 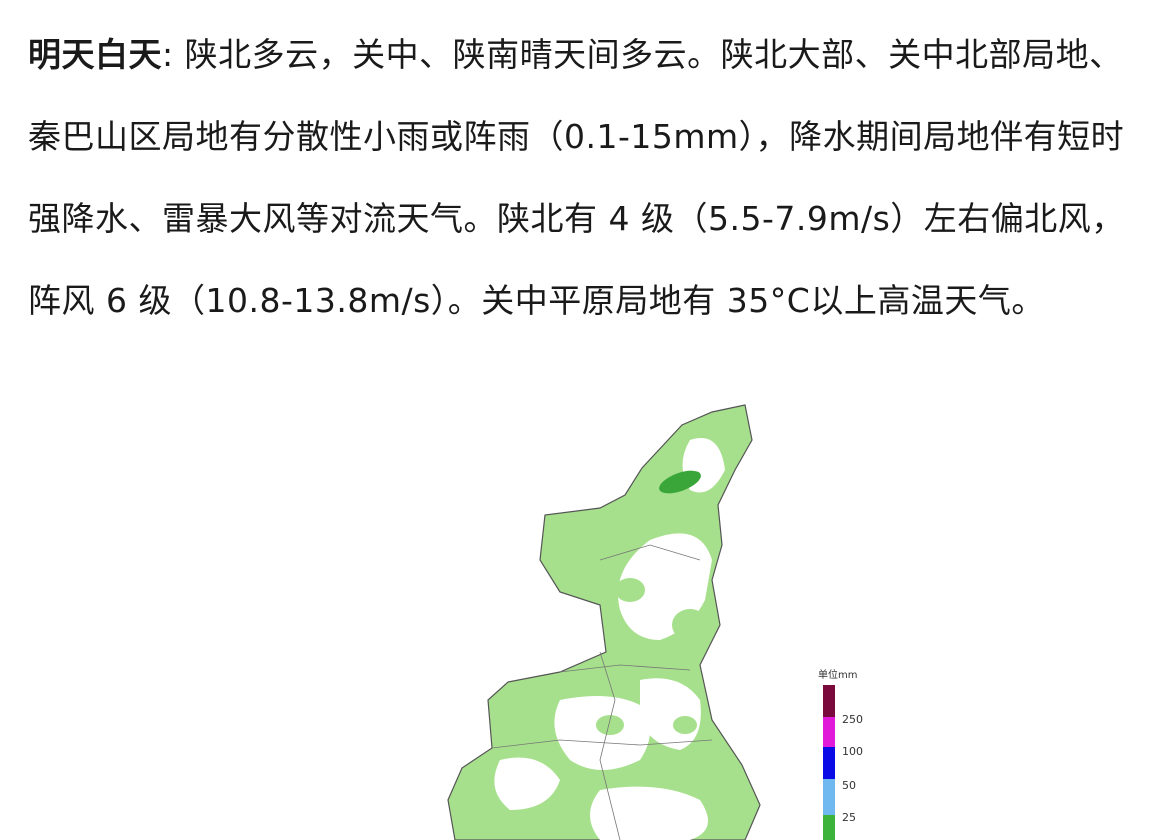 I want to click on moderate-rain-area, so click(x=680, y=482).